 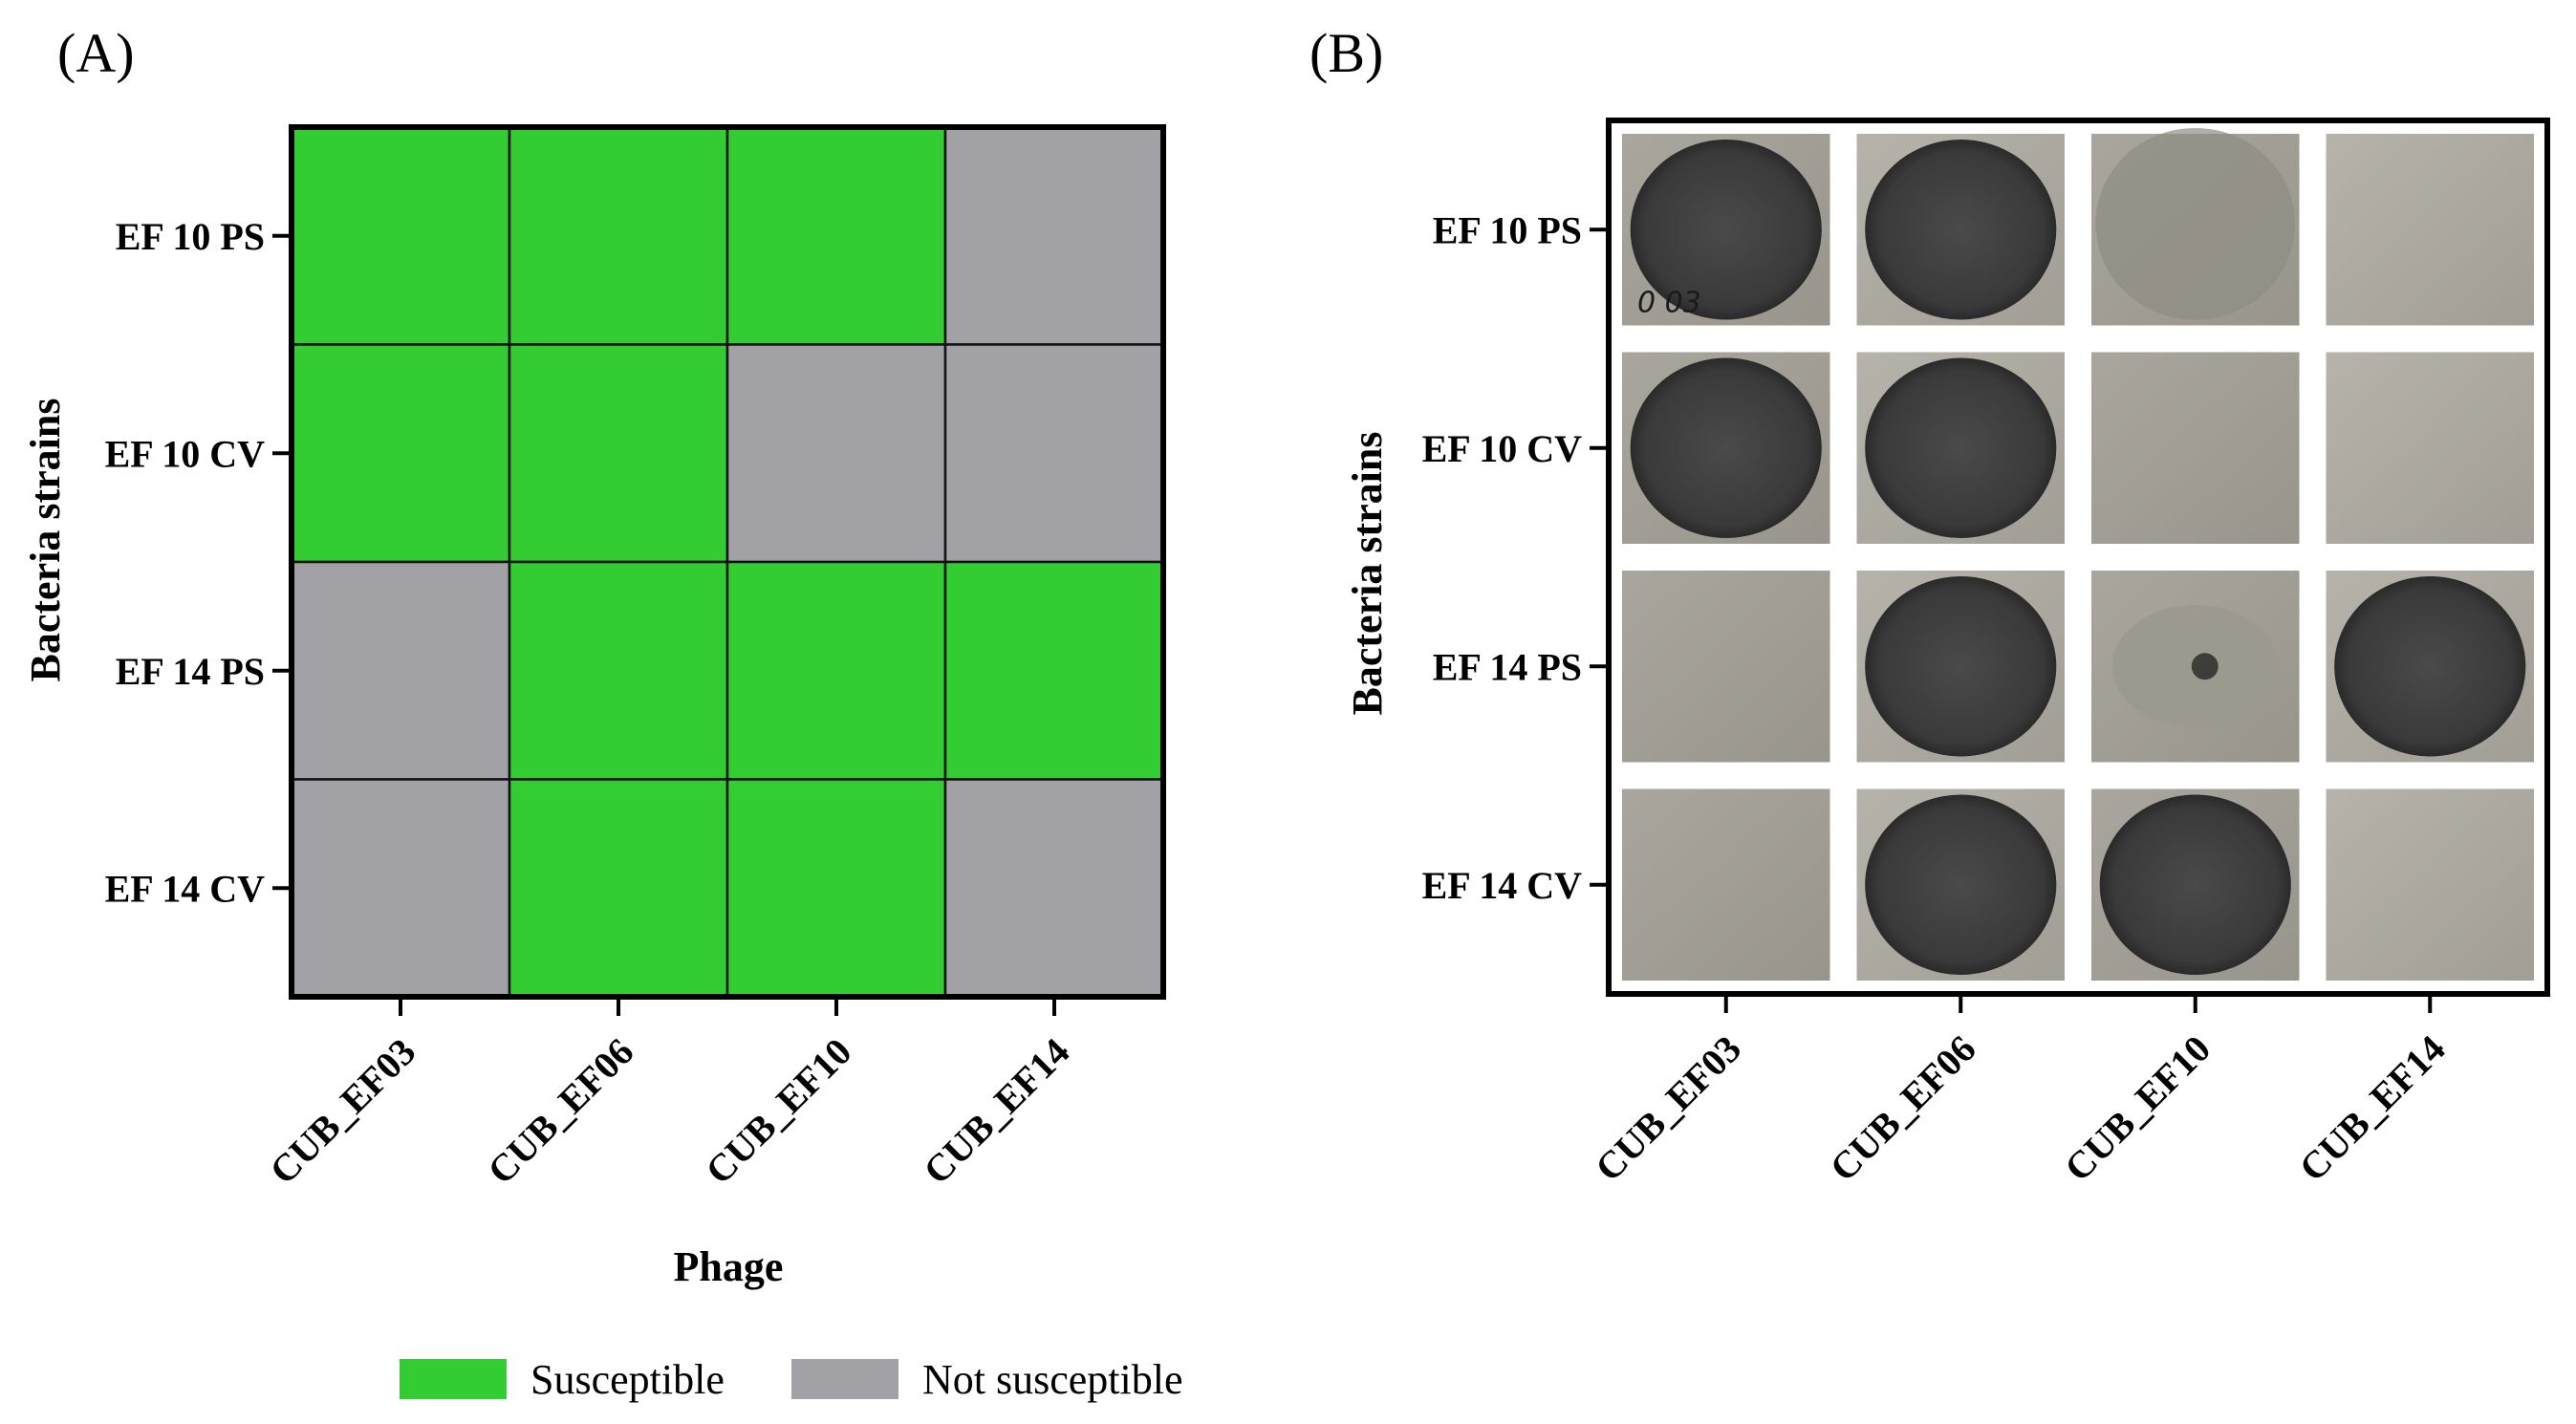 What do you see at coordinates (627, 1379) in the screenshot?
I see `legend-label: Susceptible` at bounding box center [627, 1379].